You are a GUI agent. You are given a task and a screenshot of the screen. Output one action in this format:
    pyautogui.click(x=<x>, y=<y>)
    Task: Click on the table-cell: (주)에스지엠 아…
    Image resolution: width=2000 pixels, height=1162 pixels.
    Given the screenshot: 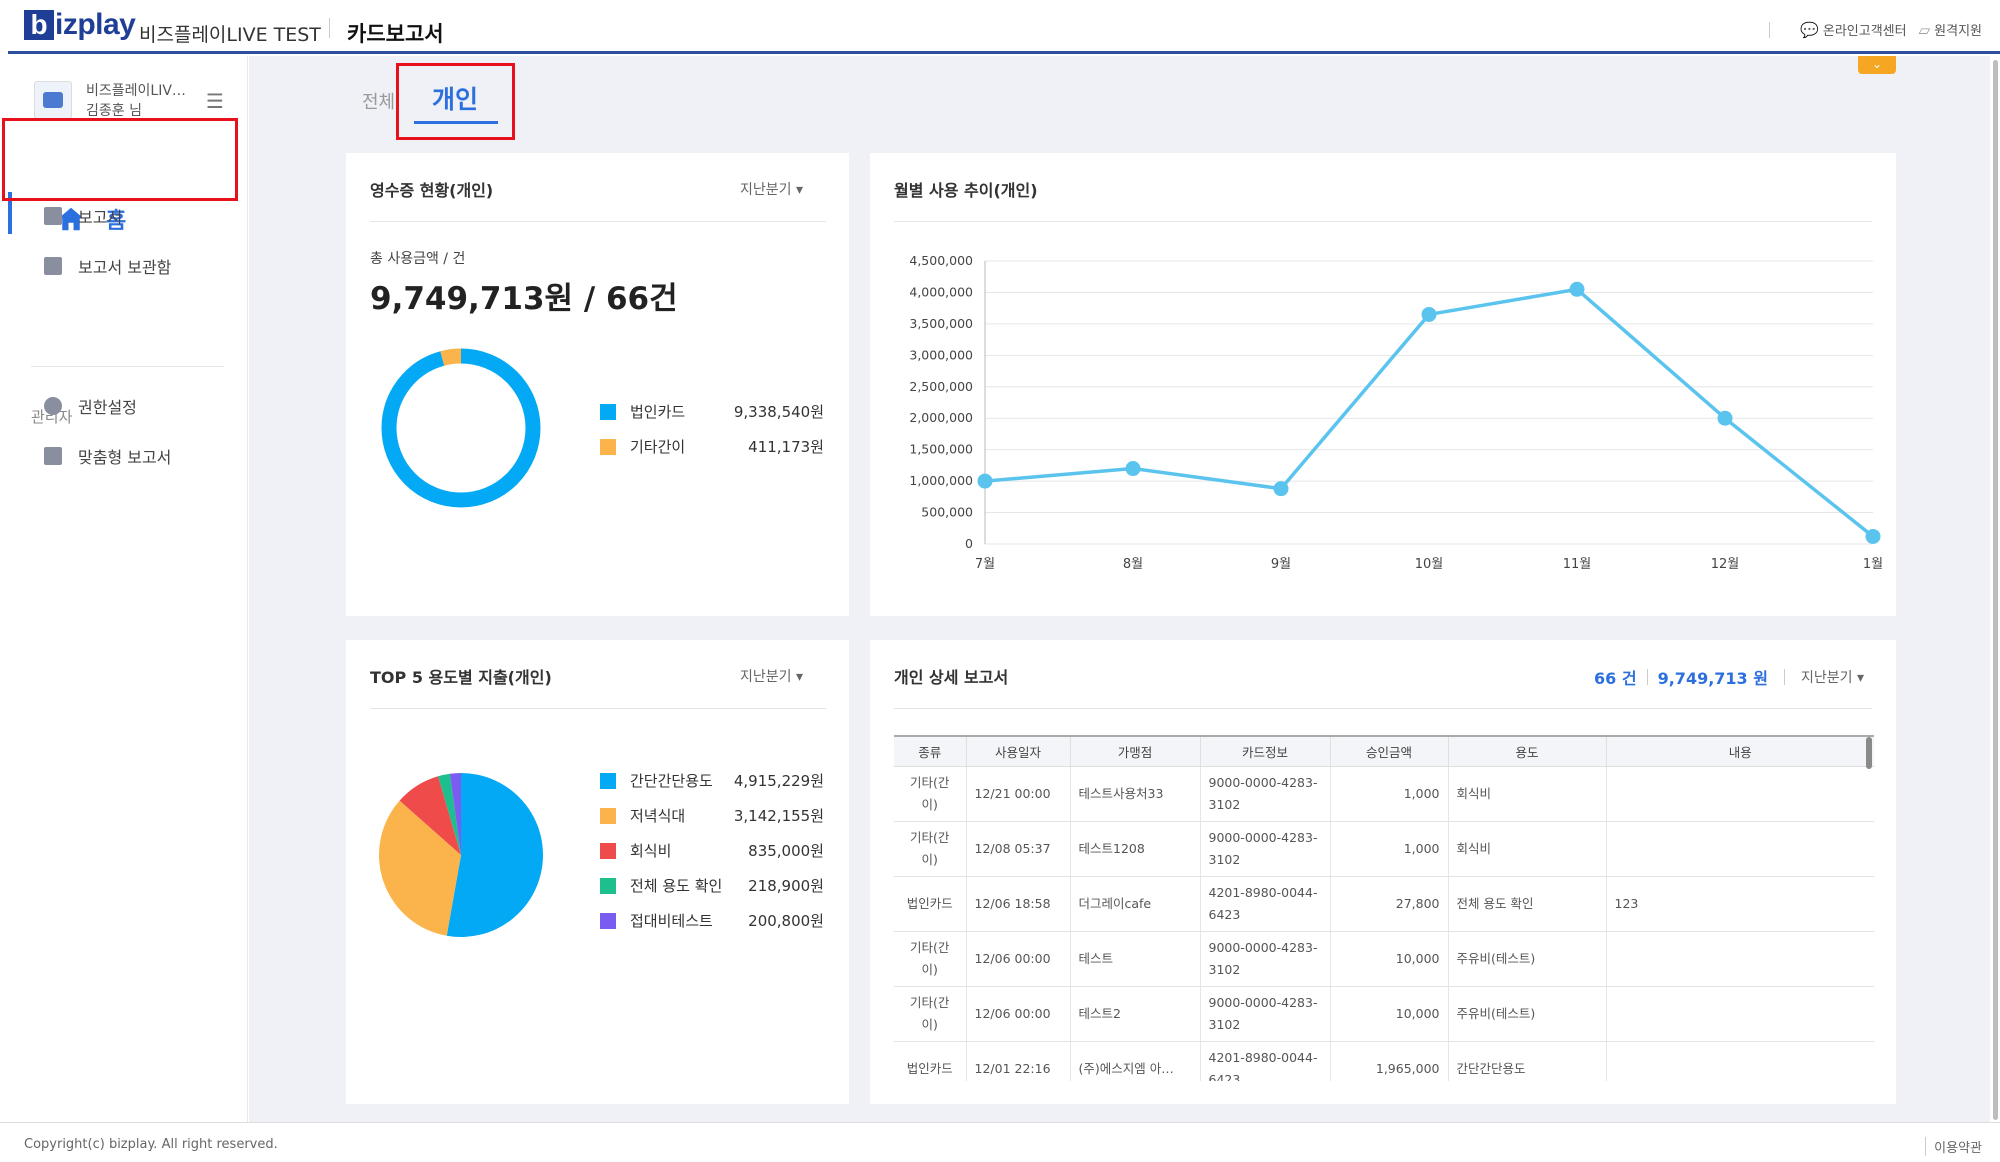 What is the action you would take?
    pyautogui.click(x=1135, y=1061)
    